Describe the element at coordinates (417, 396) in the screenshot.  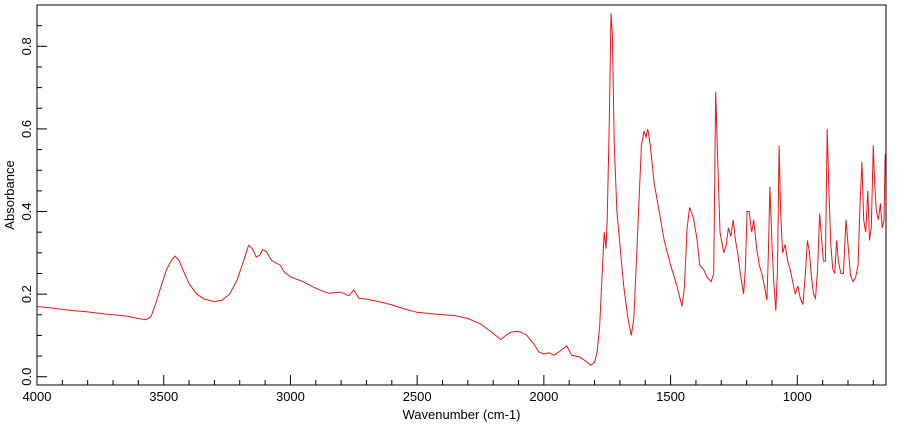
I see `x-tick-label: 2500` at that location.